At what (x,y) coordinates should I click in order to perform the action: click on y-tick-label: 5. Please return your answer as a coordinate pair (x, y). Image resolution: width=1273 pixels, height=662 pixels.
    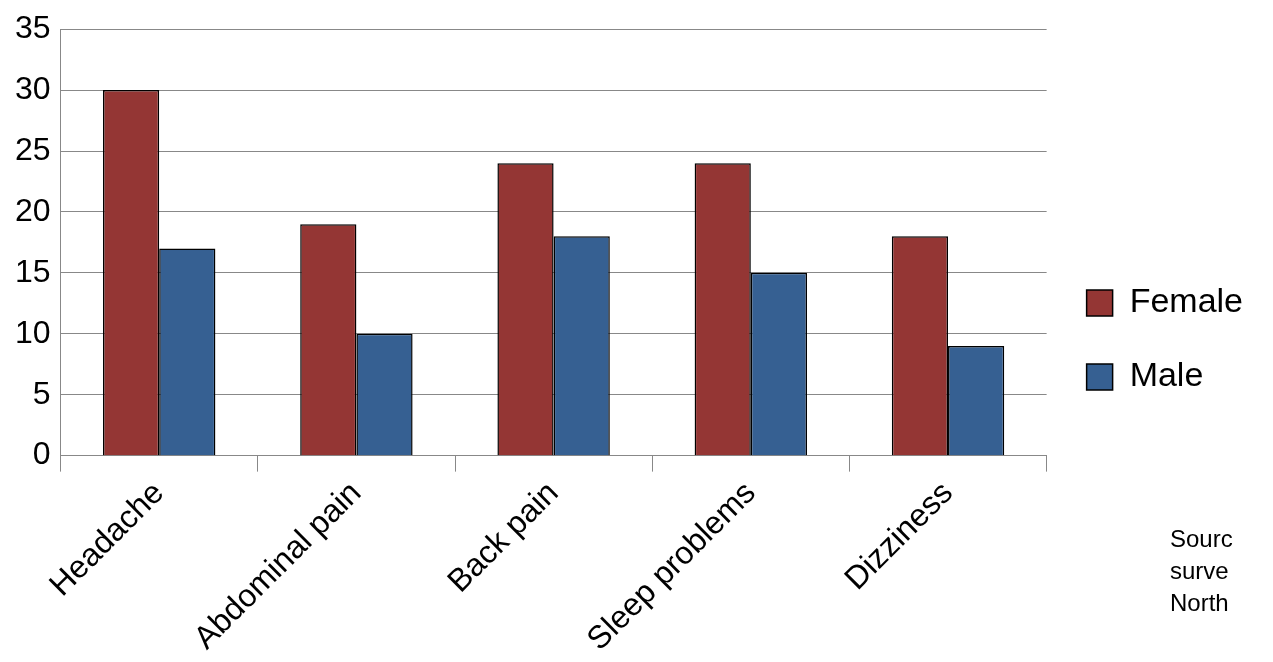
    Looking at the image, I should click on (41, 392).